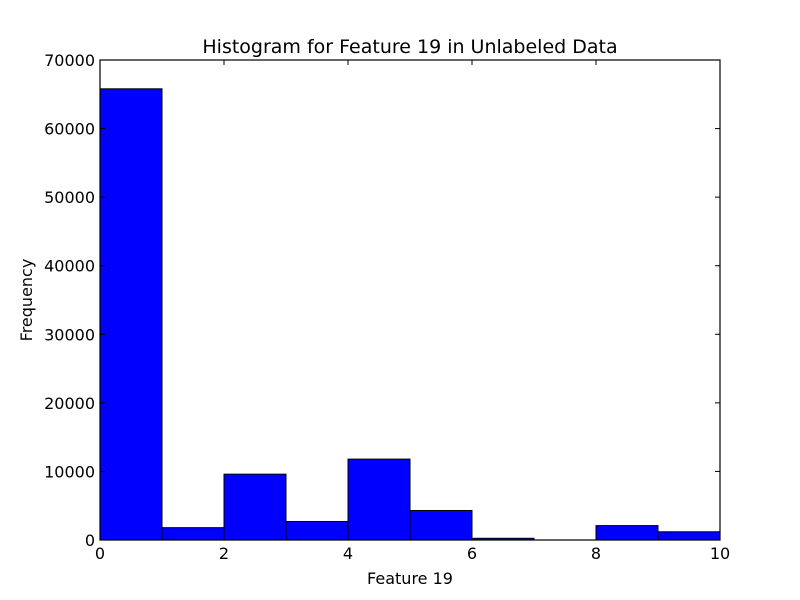  Describe the element at coordinates (26, 300) in the screenshot. I see `y-axis-title: Frequency` at that location.